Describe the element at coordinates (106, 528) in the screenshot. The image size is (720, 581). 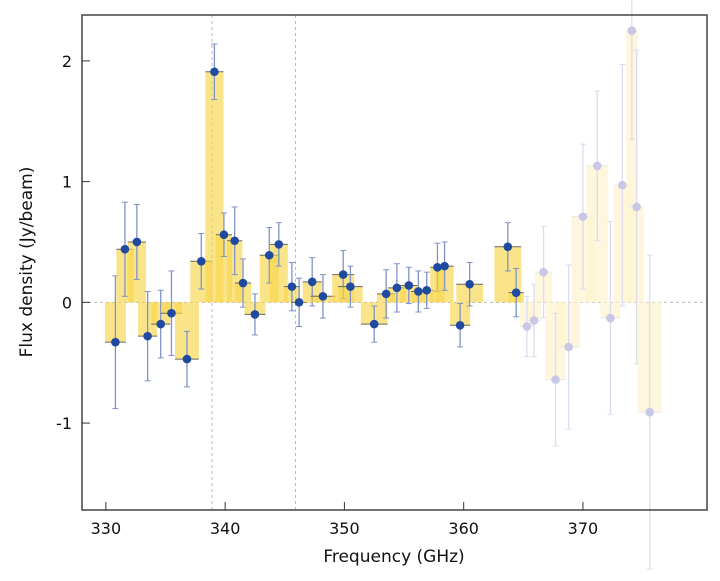
I see `x-tick-label: 330` at that location.